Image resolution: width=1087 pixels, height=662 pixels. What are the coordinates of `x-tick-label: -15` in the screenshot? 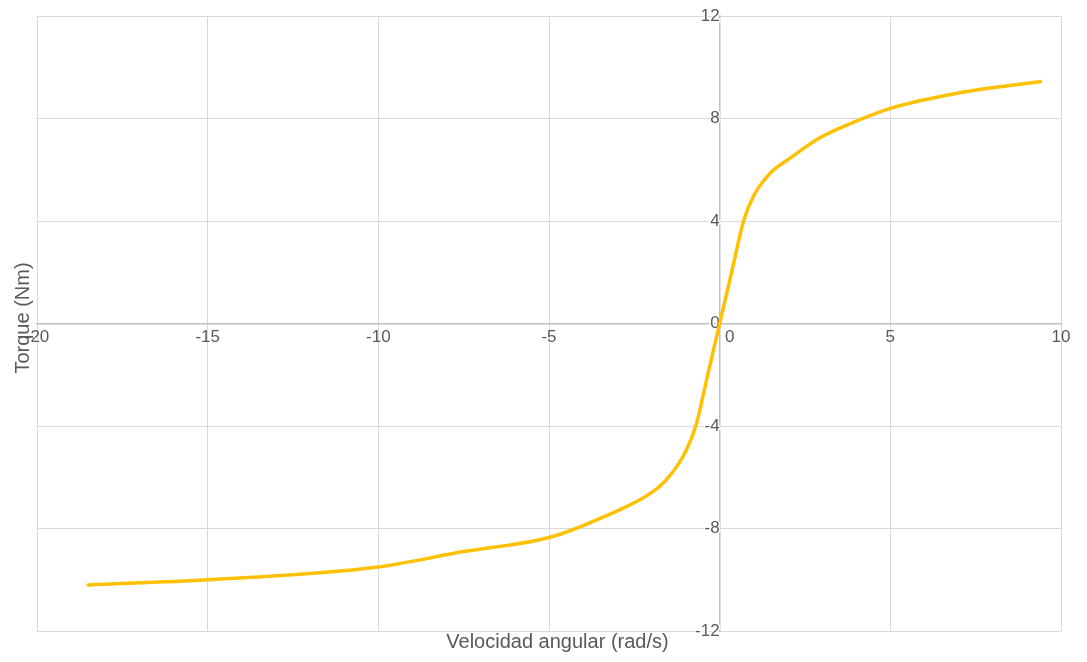 It's located at (207, 336).